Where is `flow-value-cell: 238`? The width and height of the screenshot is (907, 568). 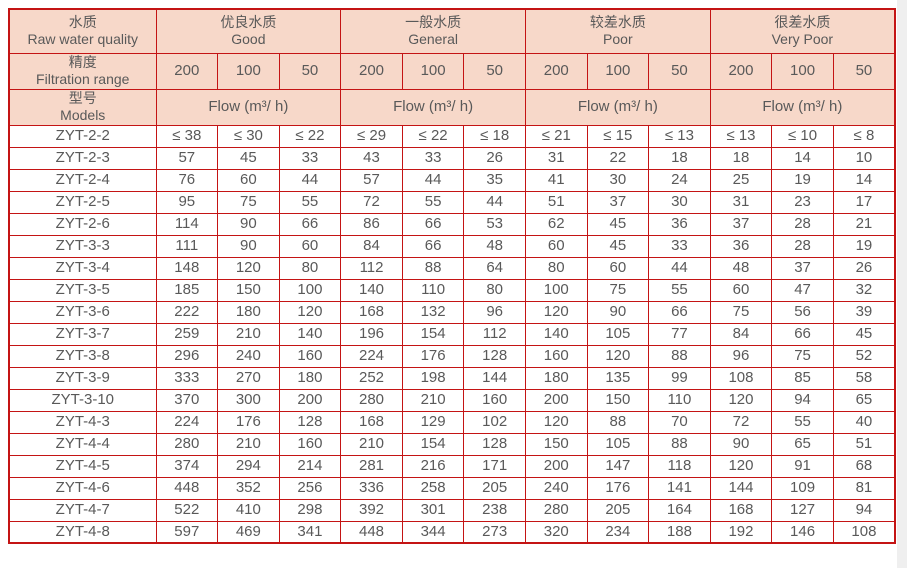 flow-value-cell: 238 is located at coordinates (494, 510).